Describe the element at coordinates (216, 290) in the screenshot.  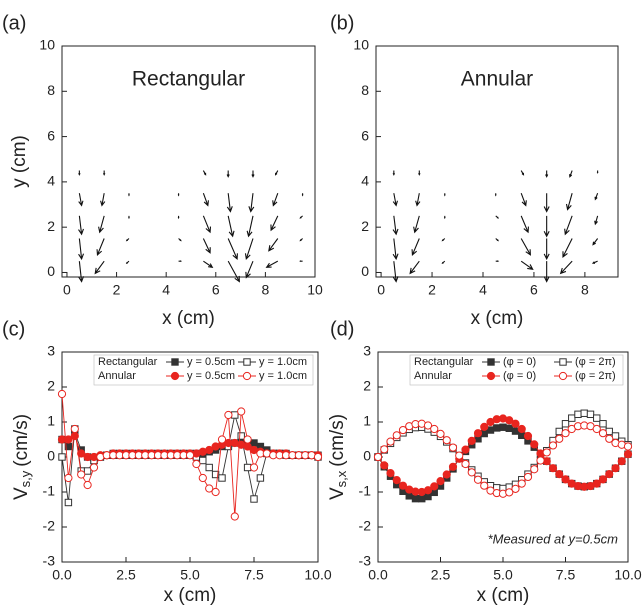
I see `x-tick-label: 6` at that location.